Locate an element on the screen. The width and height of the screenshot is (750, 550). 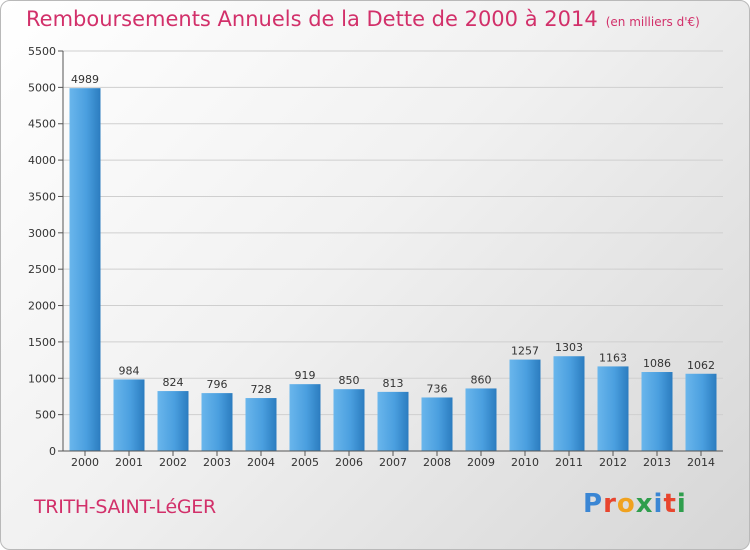
bar-value-label: 824 is located at coordinates (173, 382).